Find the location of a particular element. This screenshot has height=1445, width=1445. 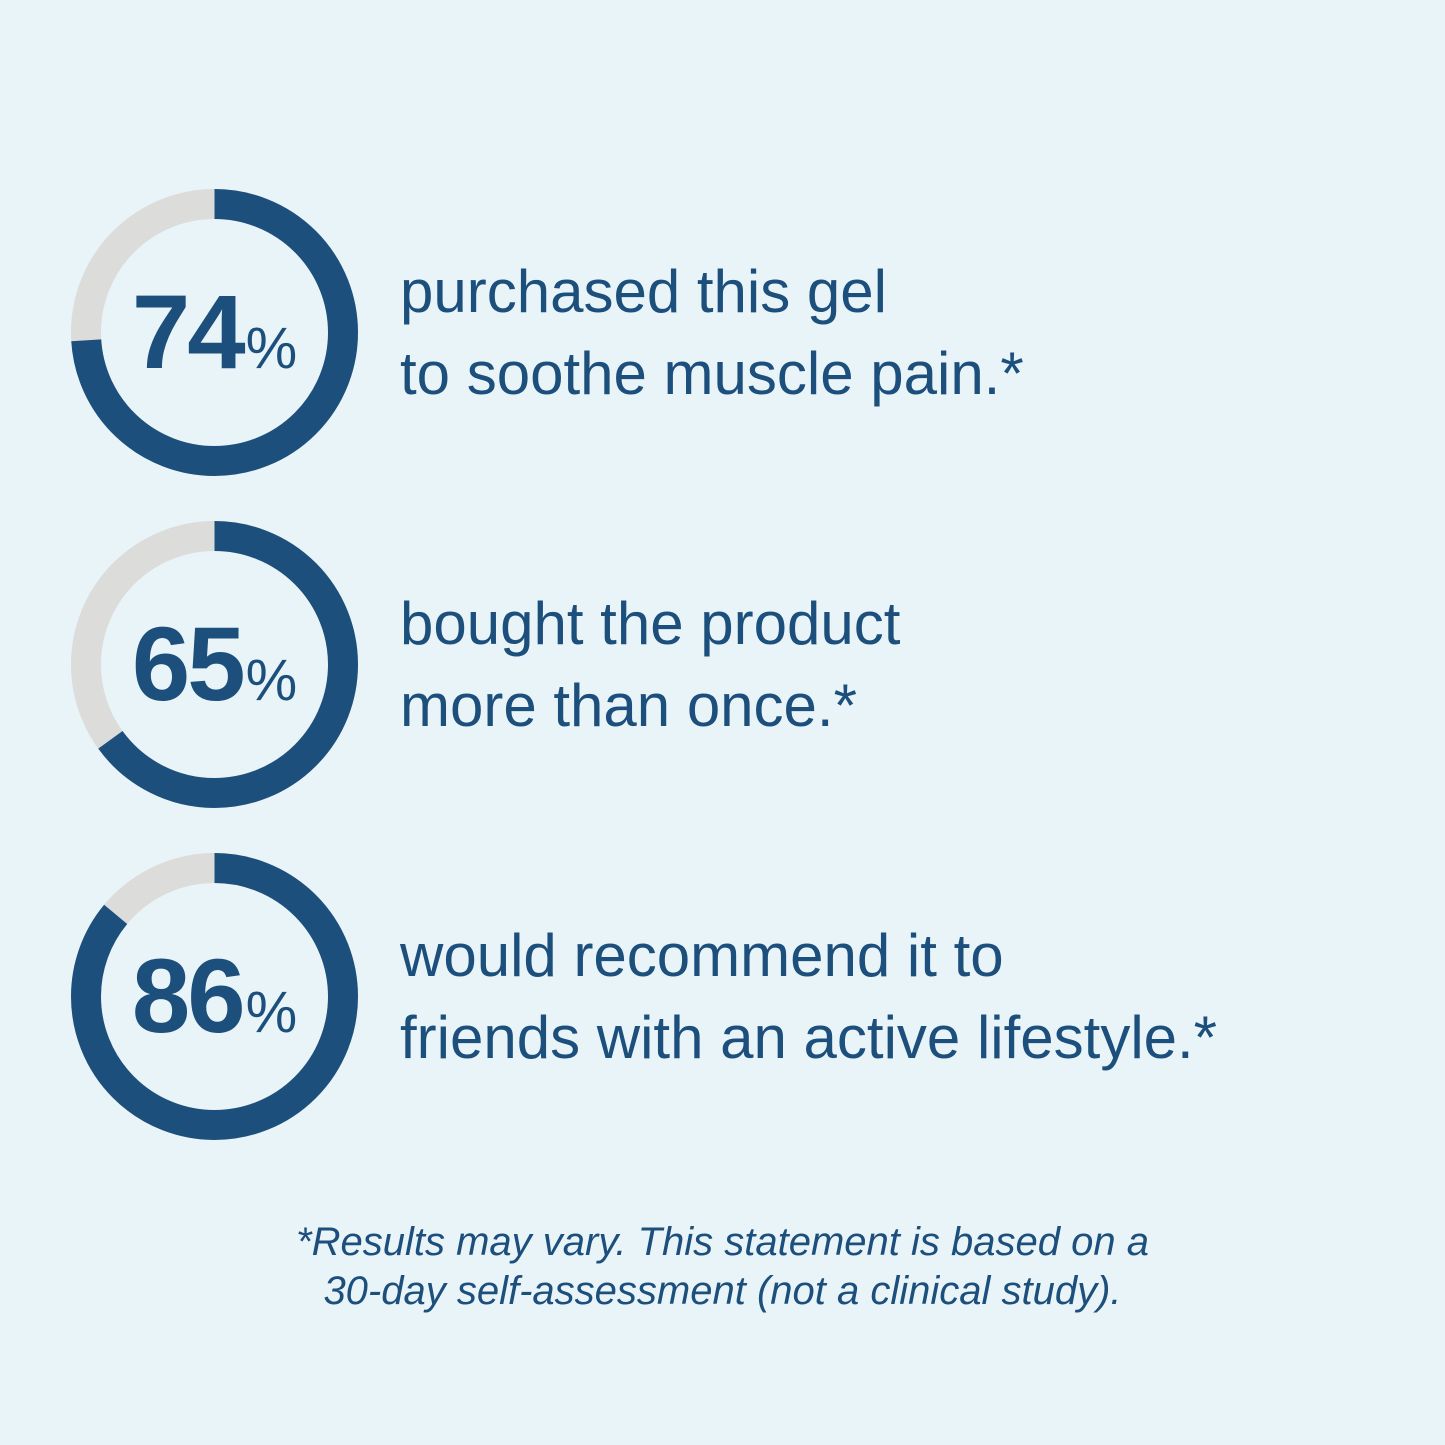

donut-label-65: 65 % is located at coordinates (214, 664).